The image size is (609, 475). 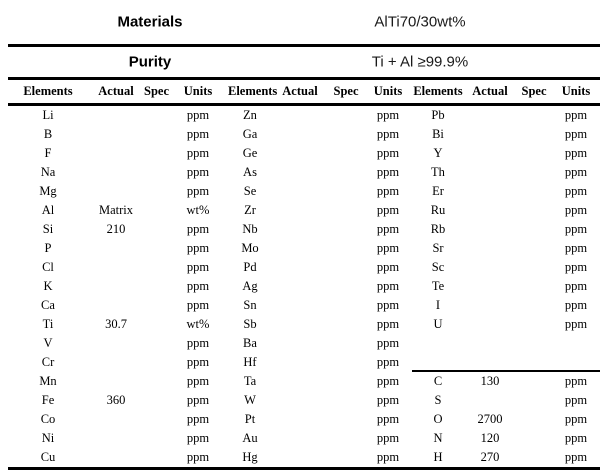 I want to click on table-cell: Cu, so click(x=48, y=457).